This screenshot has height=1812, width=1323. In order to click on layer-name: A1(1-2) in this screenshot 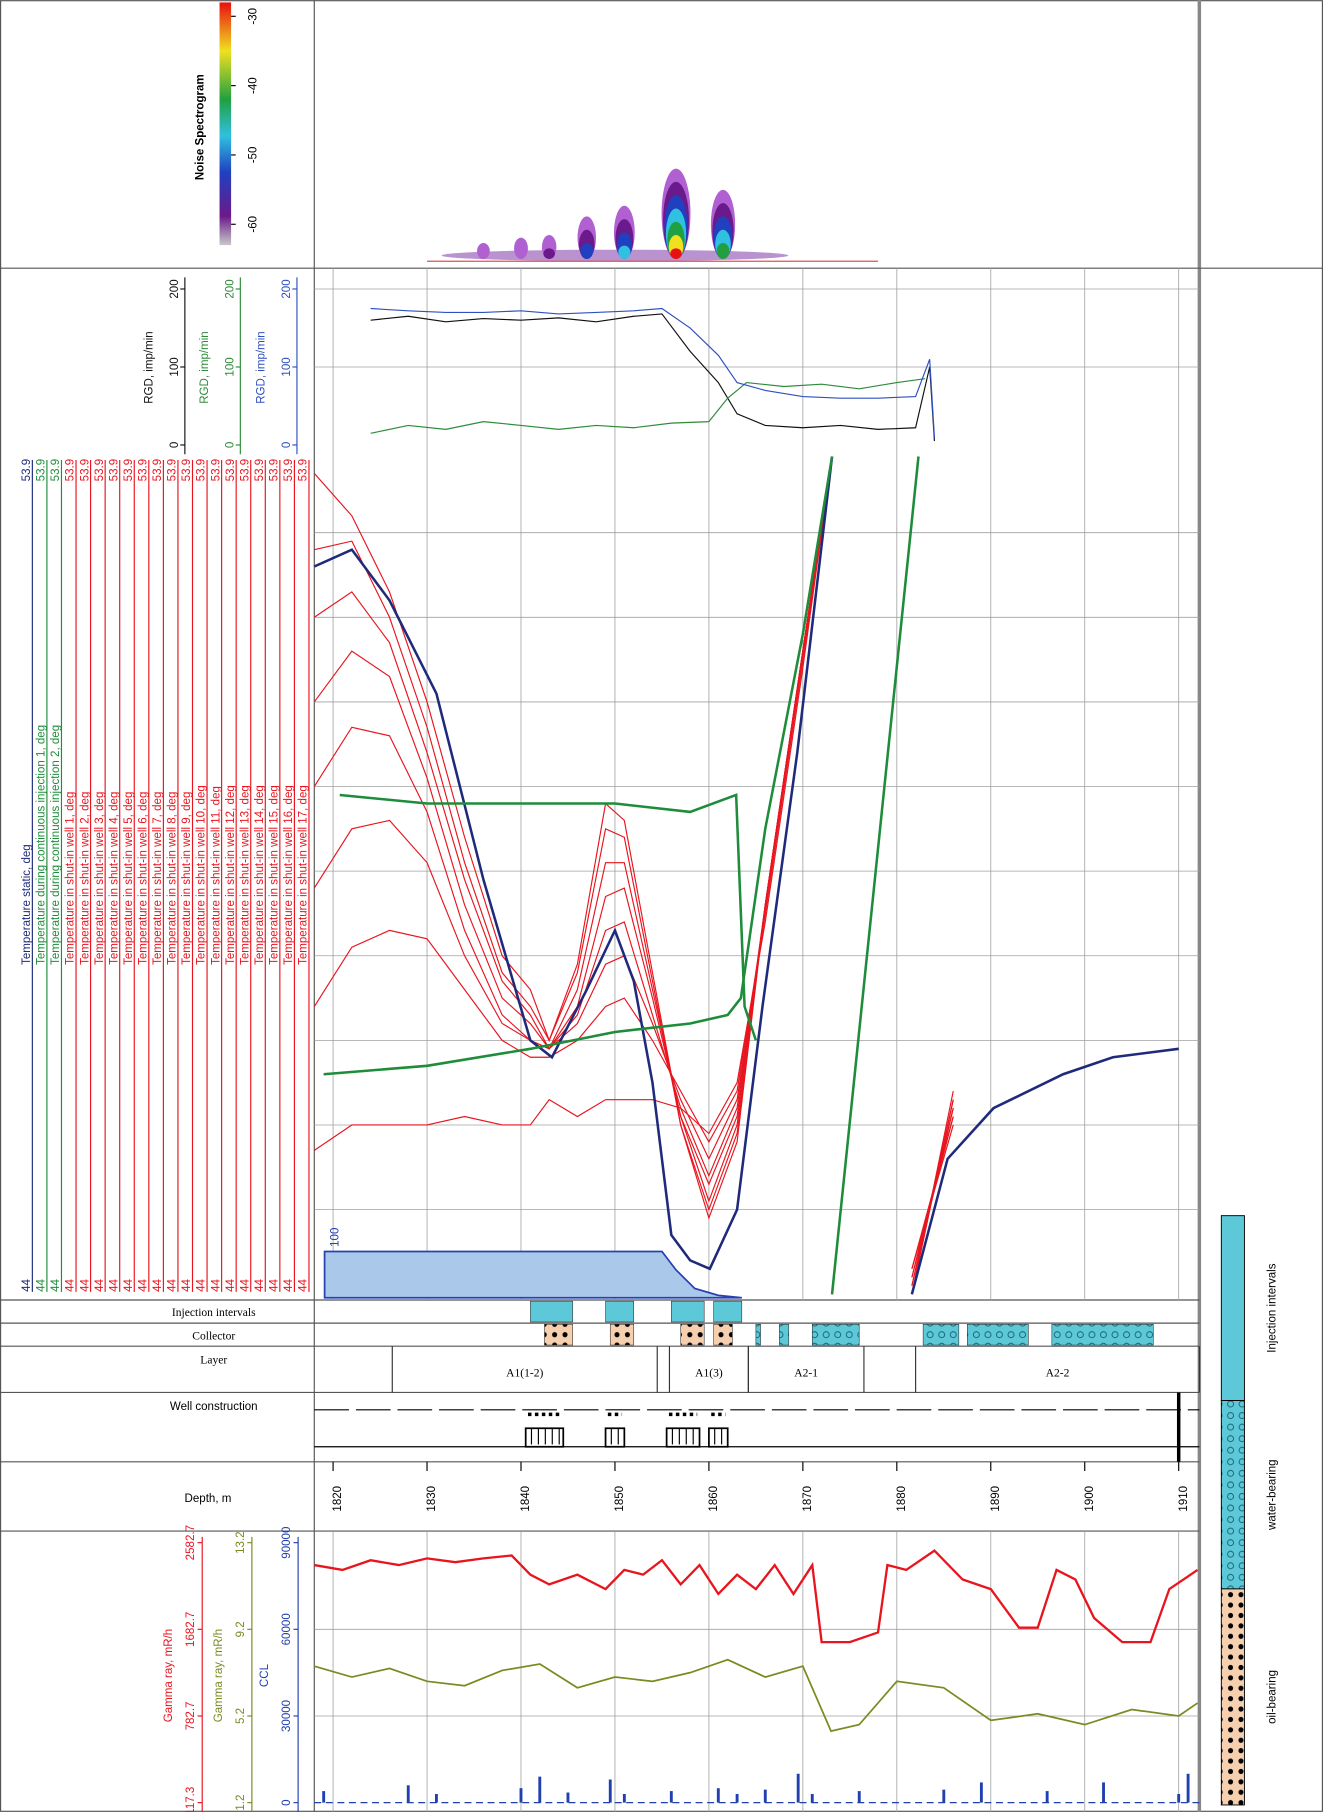, I will do `click(524, 1373)`.